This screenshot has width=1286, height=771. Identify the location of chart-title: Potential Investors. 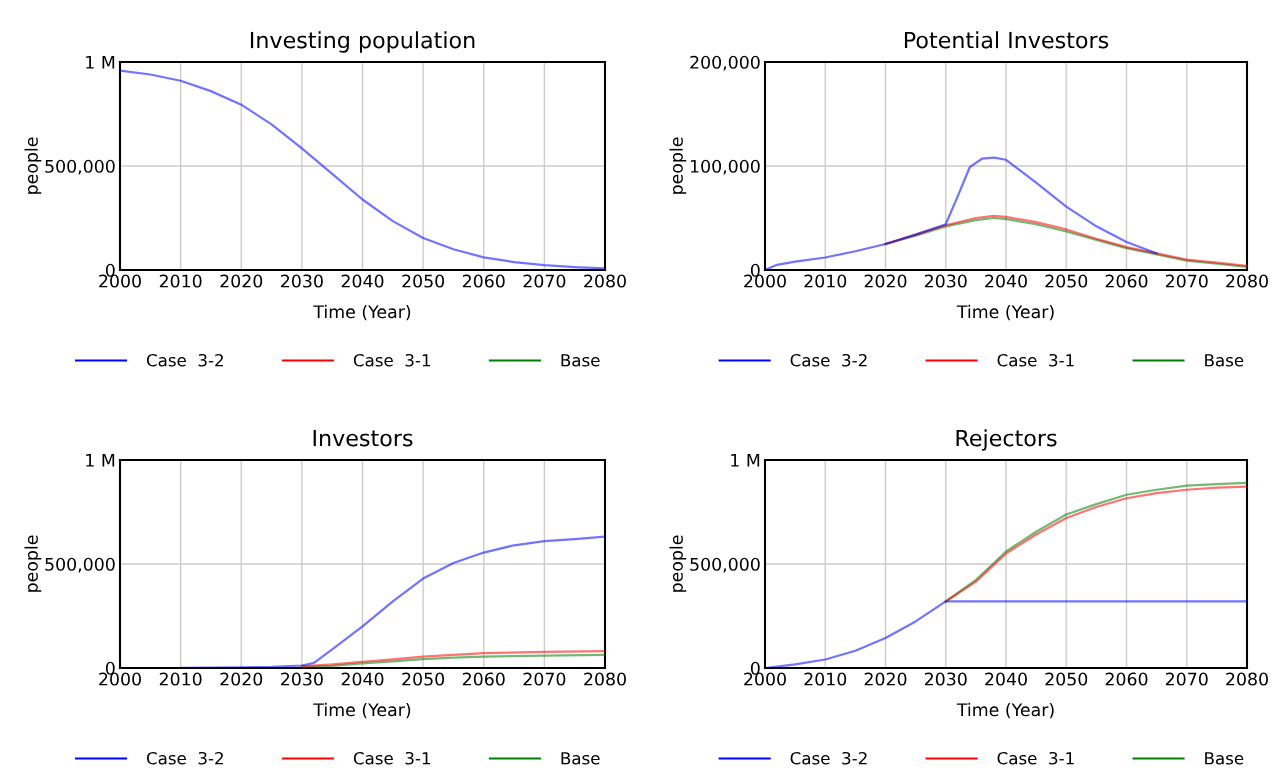
(1006, 40).